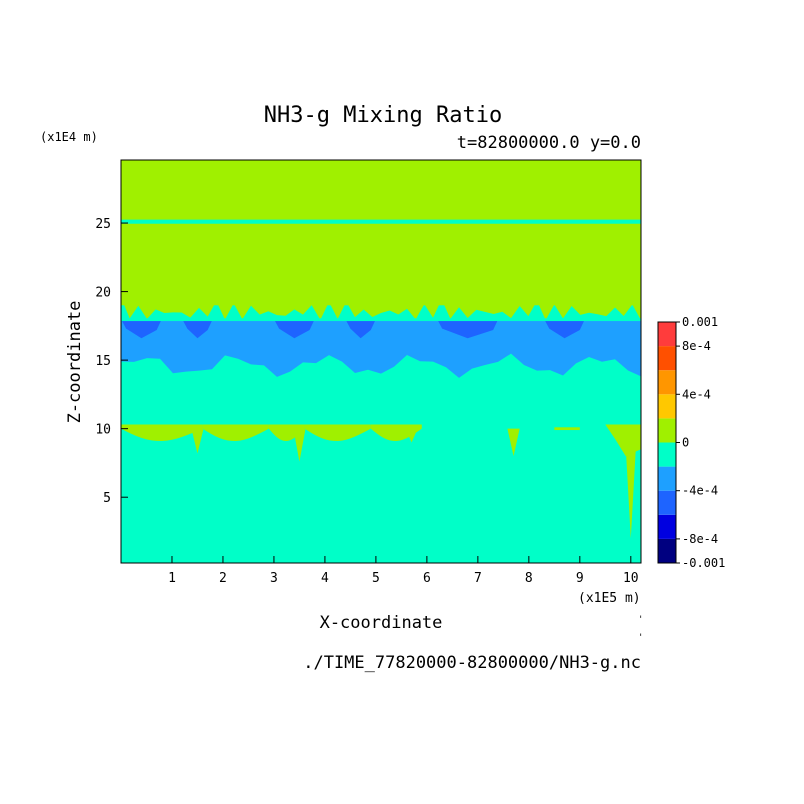  What do you see at coordinates (381, 348) in the screenshot?
I see `contour-depleted-layer` at bounding box center [381, 348].